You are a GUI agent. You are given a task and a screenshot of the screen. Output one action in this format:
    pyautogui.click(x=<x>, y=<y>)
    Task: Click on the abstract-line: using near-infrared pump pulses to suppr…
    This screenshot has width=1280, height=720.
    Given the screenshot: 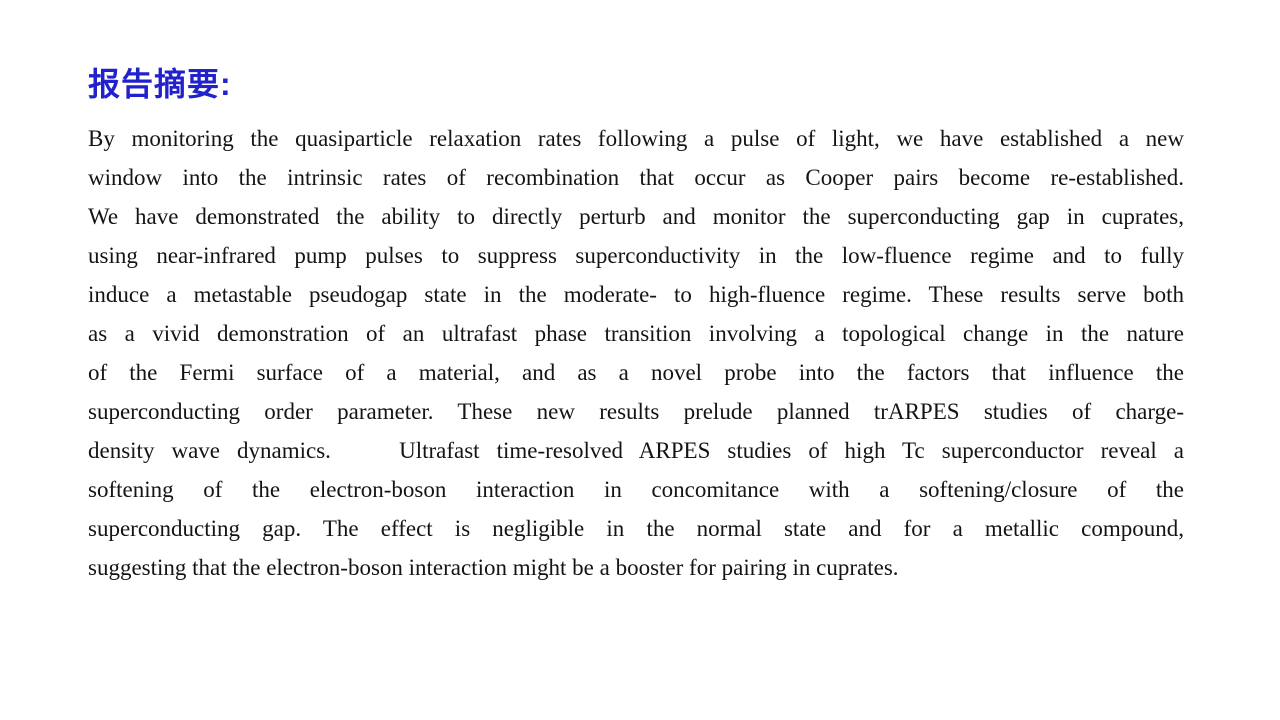 What is the action you would take?
    pyautogui.click(x=636, y=255)
    